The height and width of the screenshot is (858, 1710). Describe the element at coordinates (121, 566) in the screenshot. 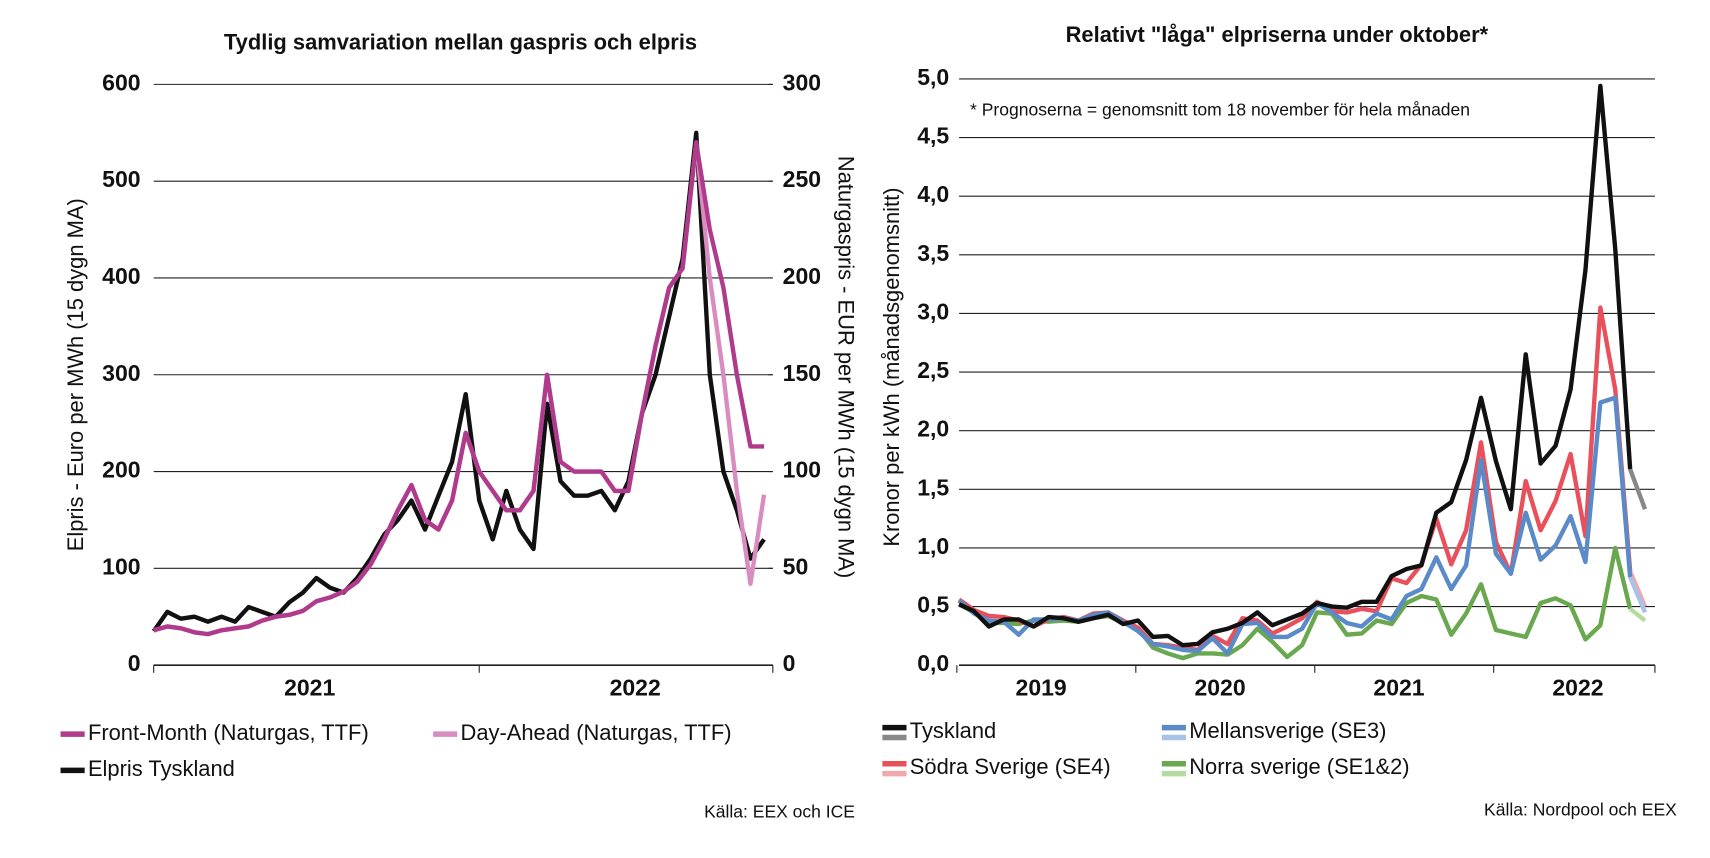

I see `y-tick-label: 100` at that location.